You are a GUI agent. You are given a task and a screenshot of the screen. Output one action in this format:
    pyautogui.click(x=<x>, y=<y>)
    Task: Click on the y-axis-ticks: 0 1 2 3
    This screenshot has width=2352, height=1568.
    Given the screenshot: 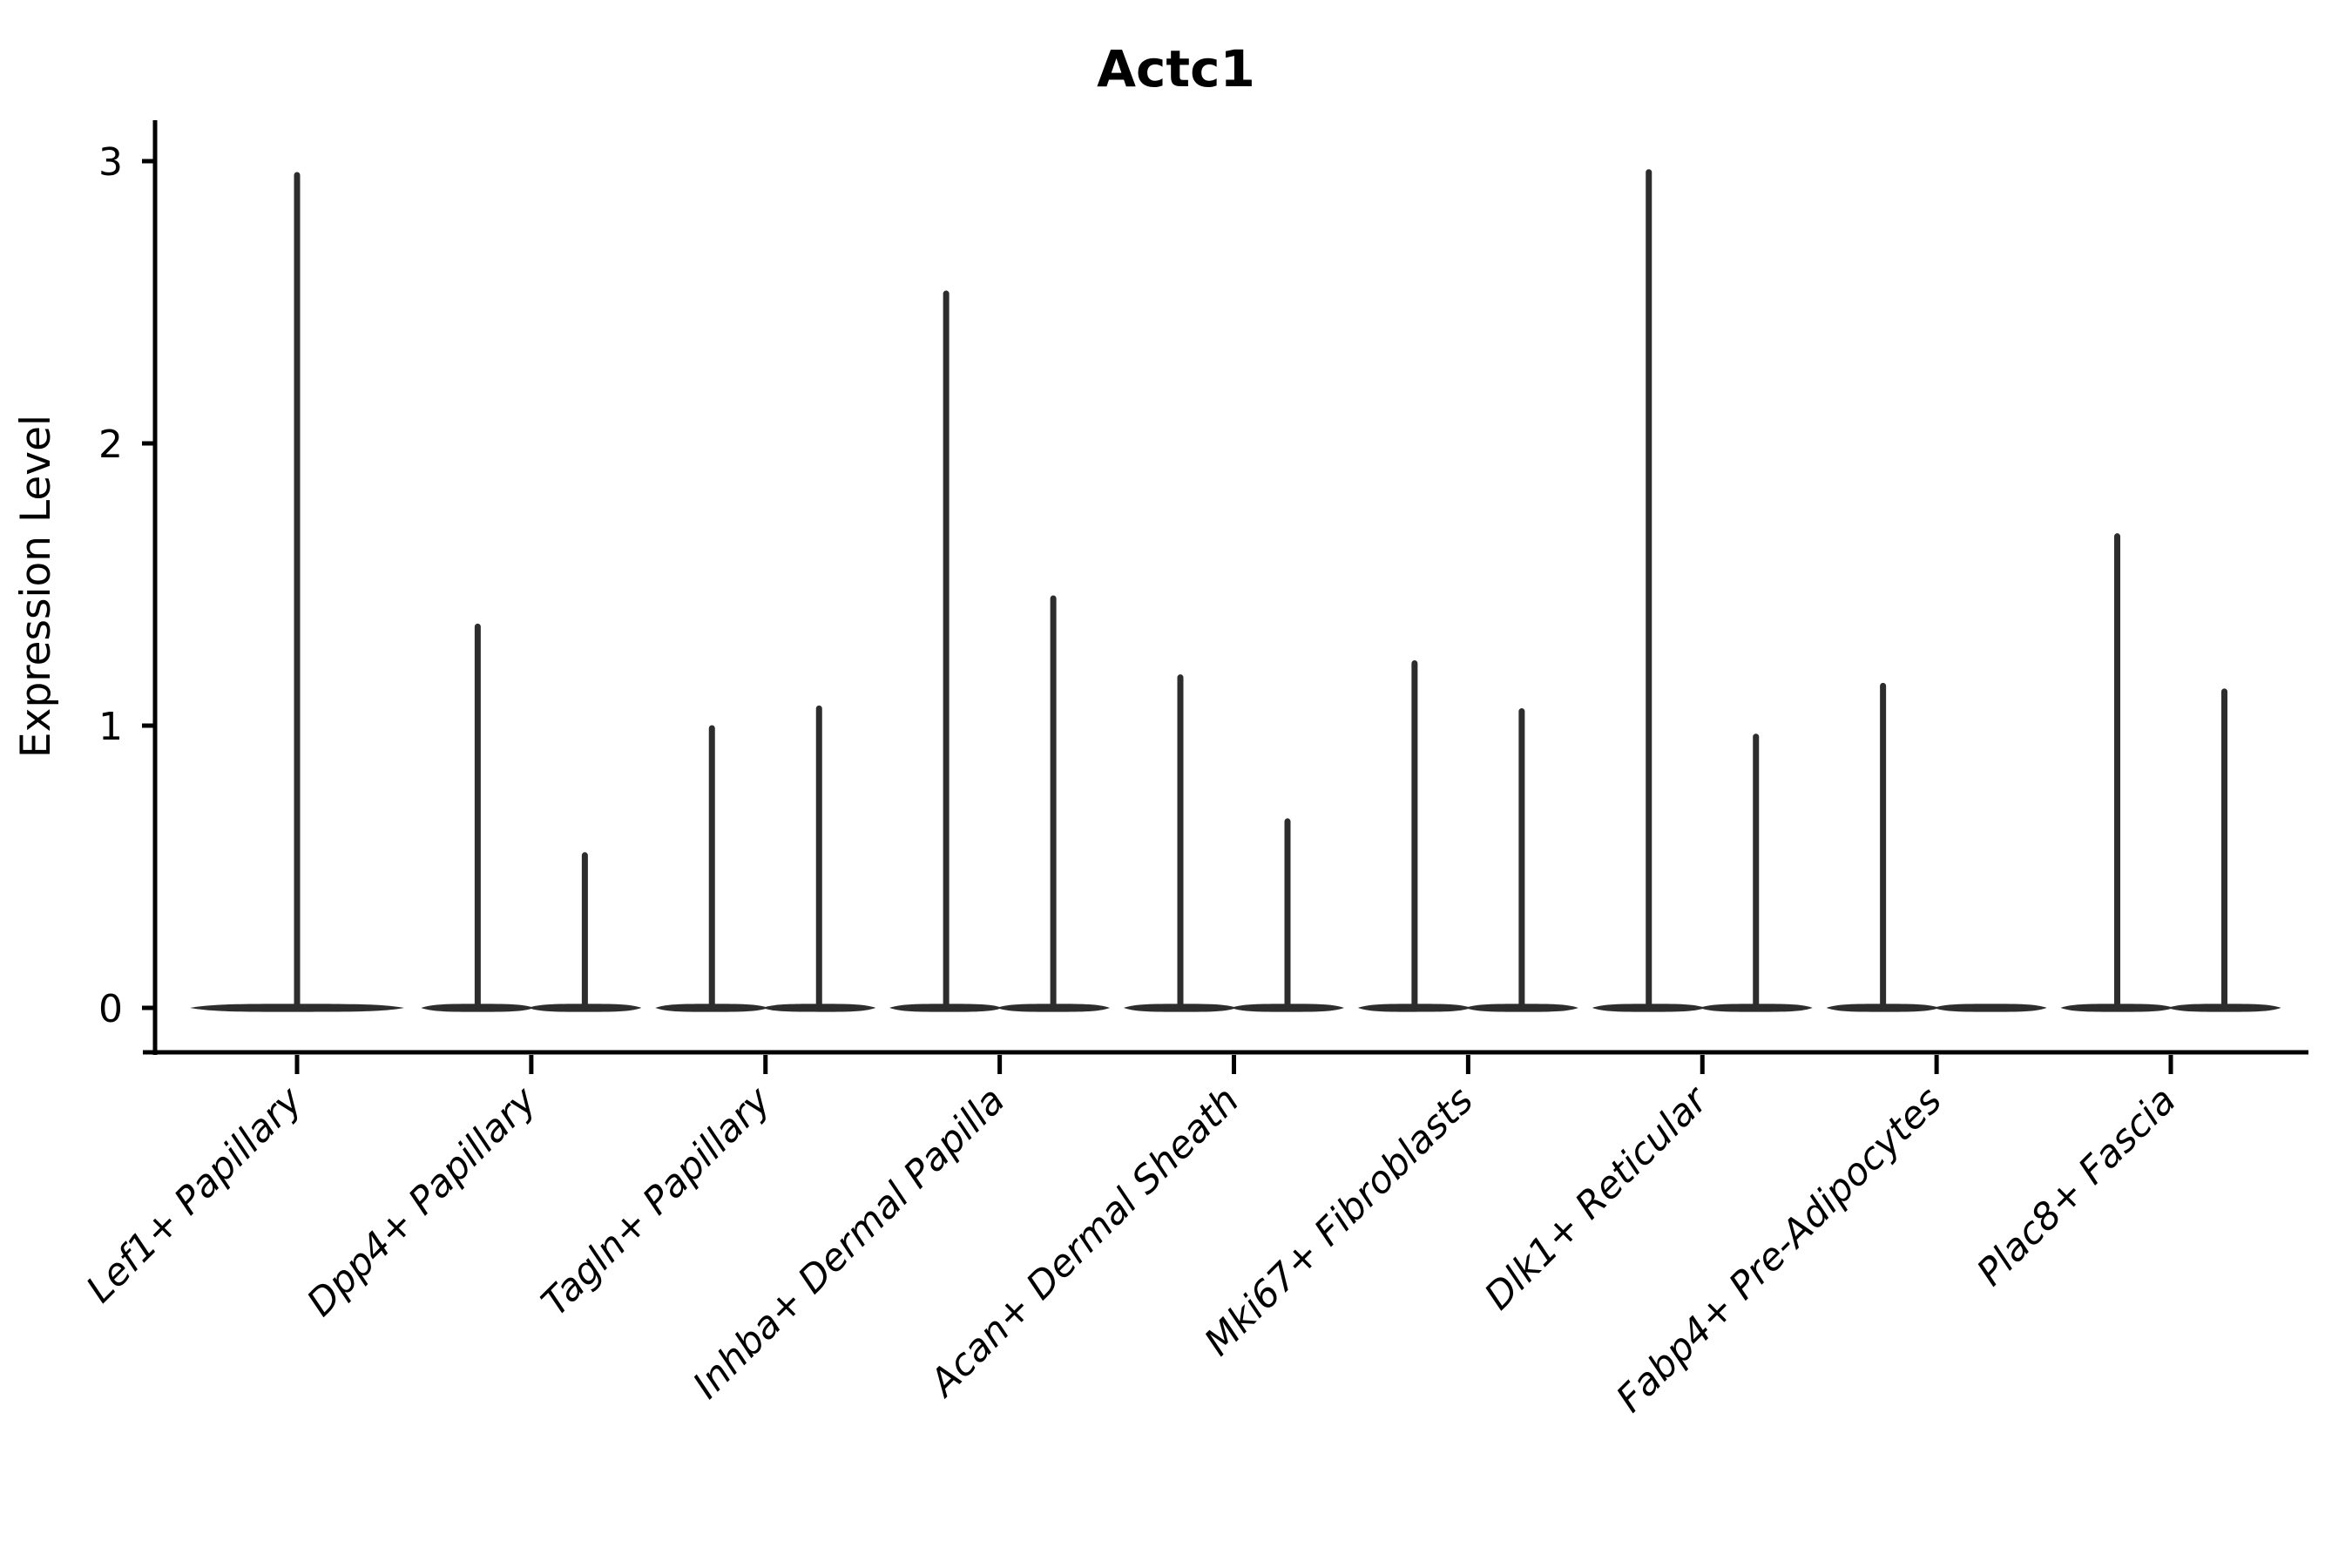 What is the action you would take?
    pyautogui.click(x=125, y=585)
    